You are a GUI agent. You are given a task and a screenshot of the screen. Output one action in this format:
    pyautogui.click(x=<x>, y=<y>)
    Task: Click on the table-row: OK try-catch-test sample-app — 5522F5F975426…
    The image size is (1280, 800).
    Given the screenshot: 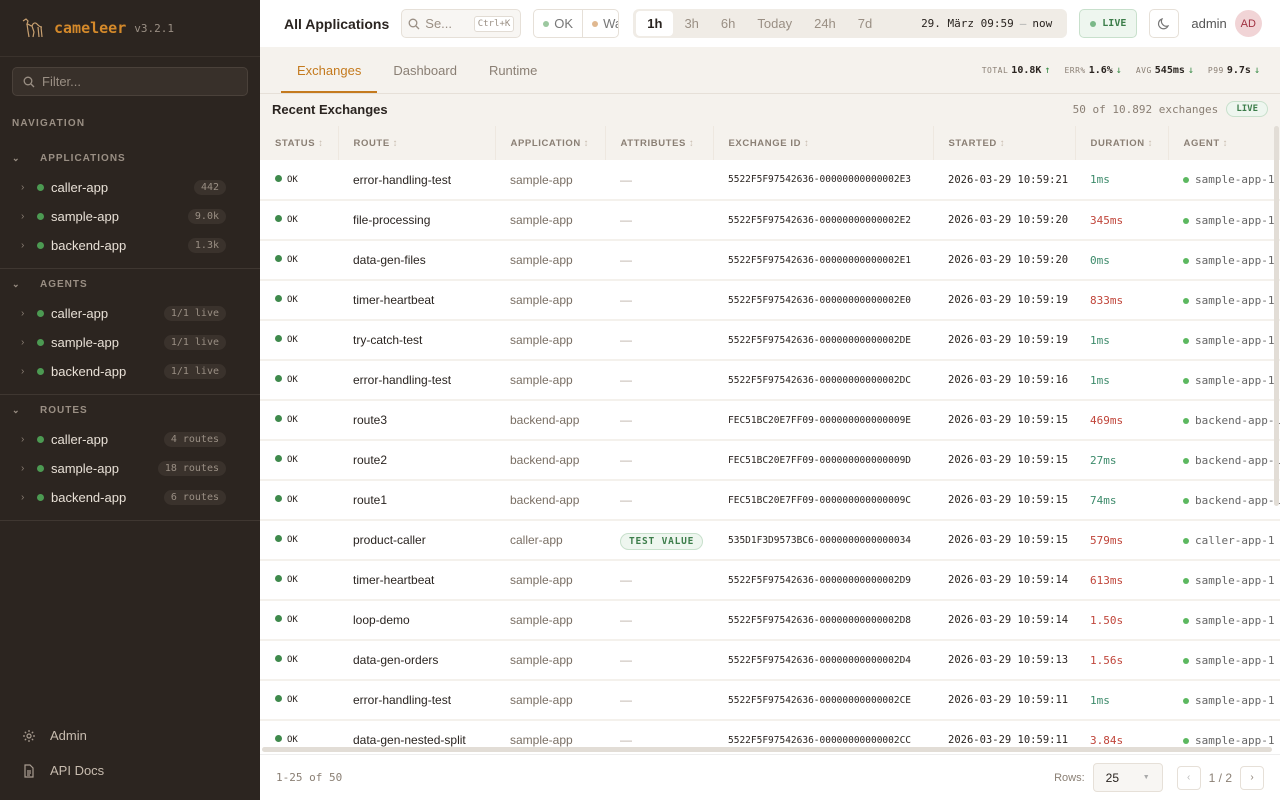 What is the action you would take?
    pyautogui.click(x=770, y=340)
    